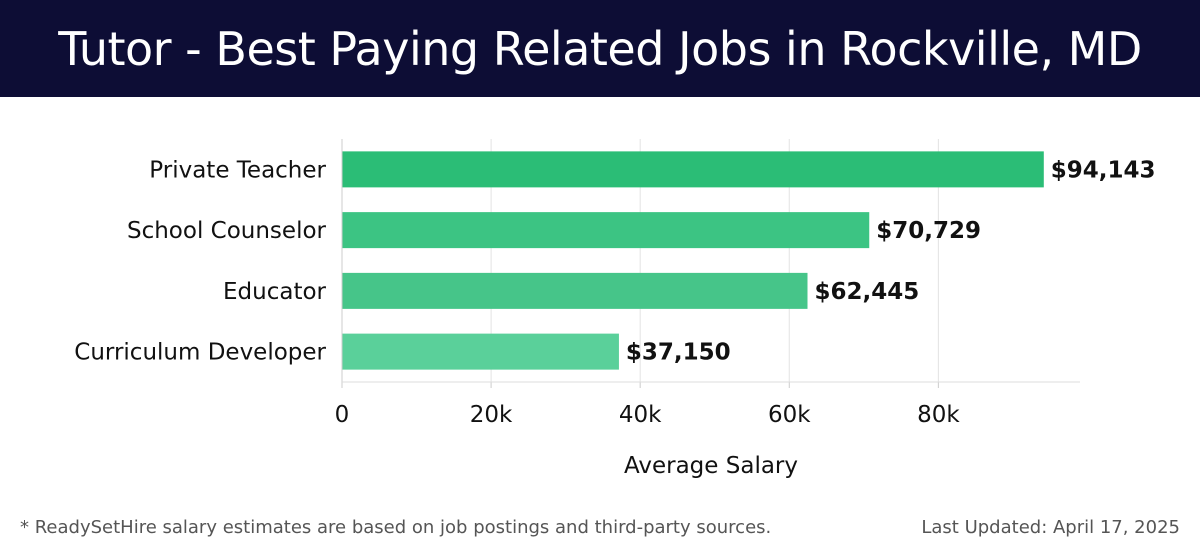 The height and width of the screenshot is (558, 1200). What do you see at coordinates (678, 353) in the screenshot?
I see `value-label: $37,150` at bounding box center [678, 353].